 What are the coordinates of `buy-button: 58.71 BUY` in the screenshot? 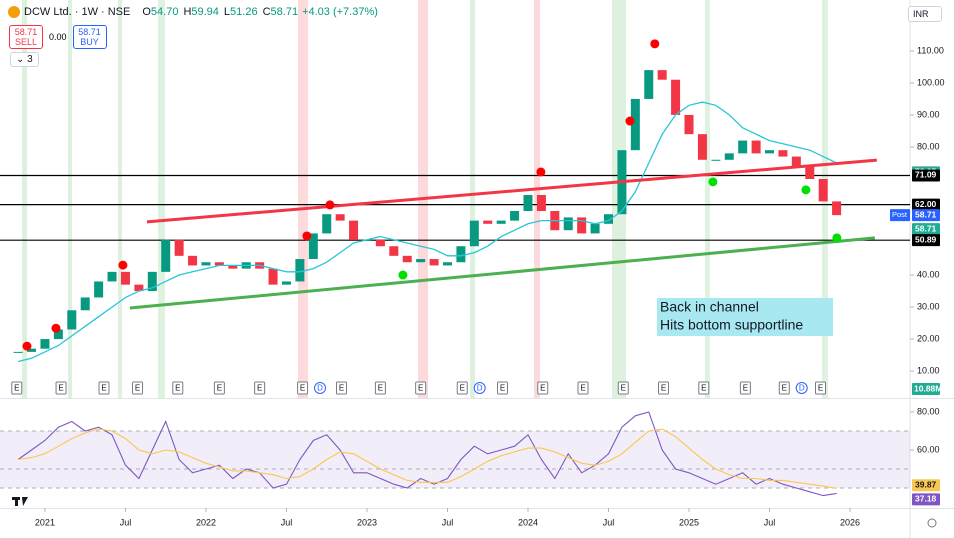 It's located at (89, 37).